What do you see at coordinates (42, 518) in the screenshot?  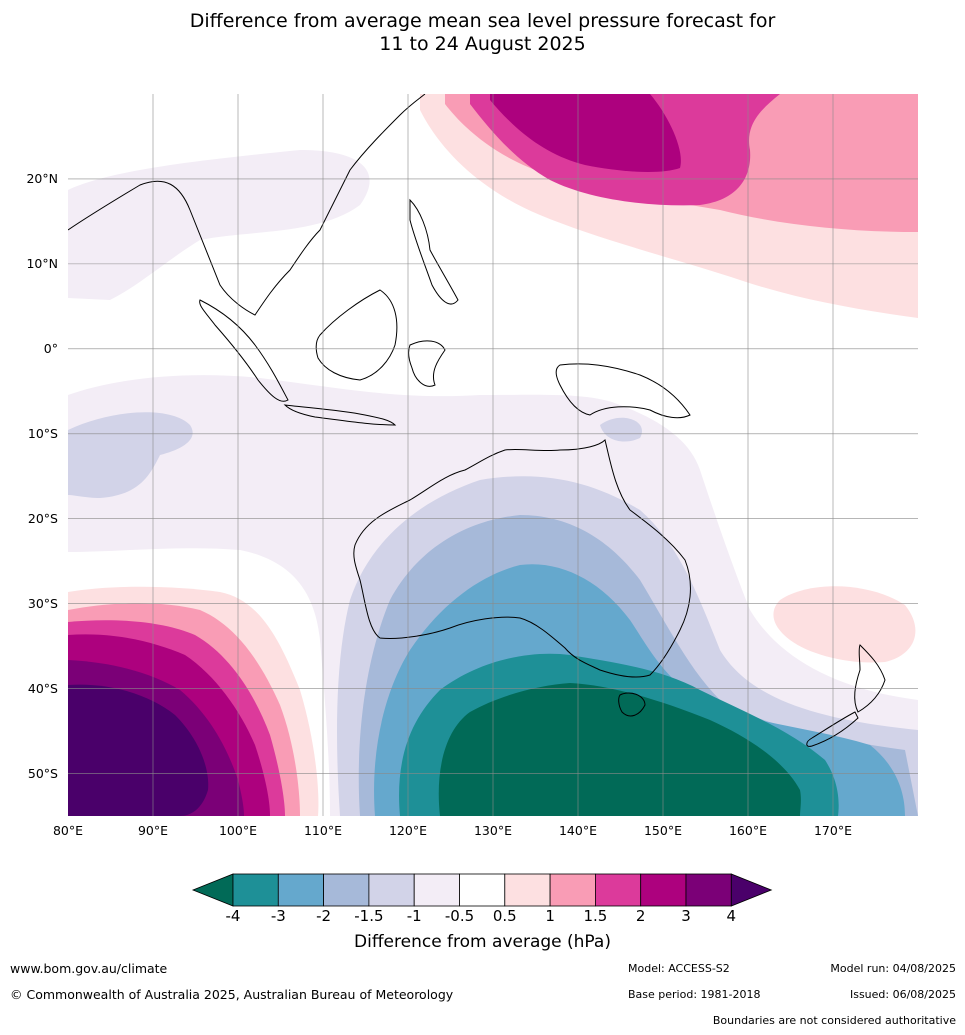 I see `lat-label: 20°S` at bounding box center [42, 518].